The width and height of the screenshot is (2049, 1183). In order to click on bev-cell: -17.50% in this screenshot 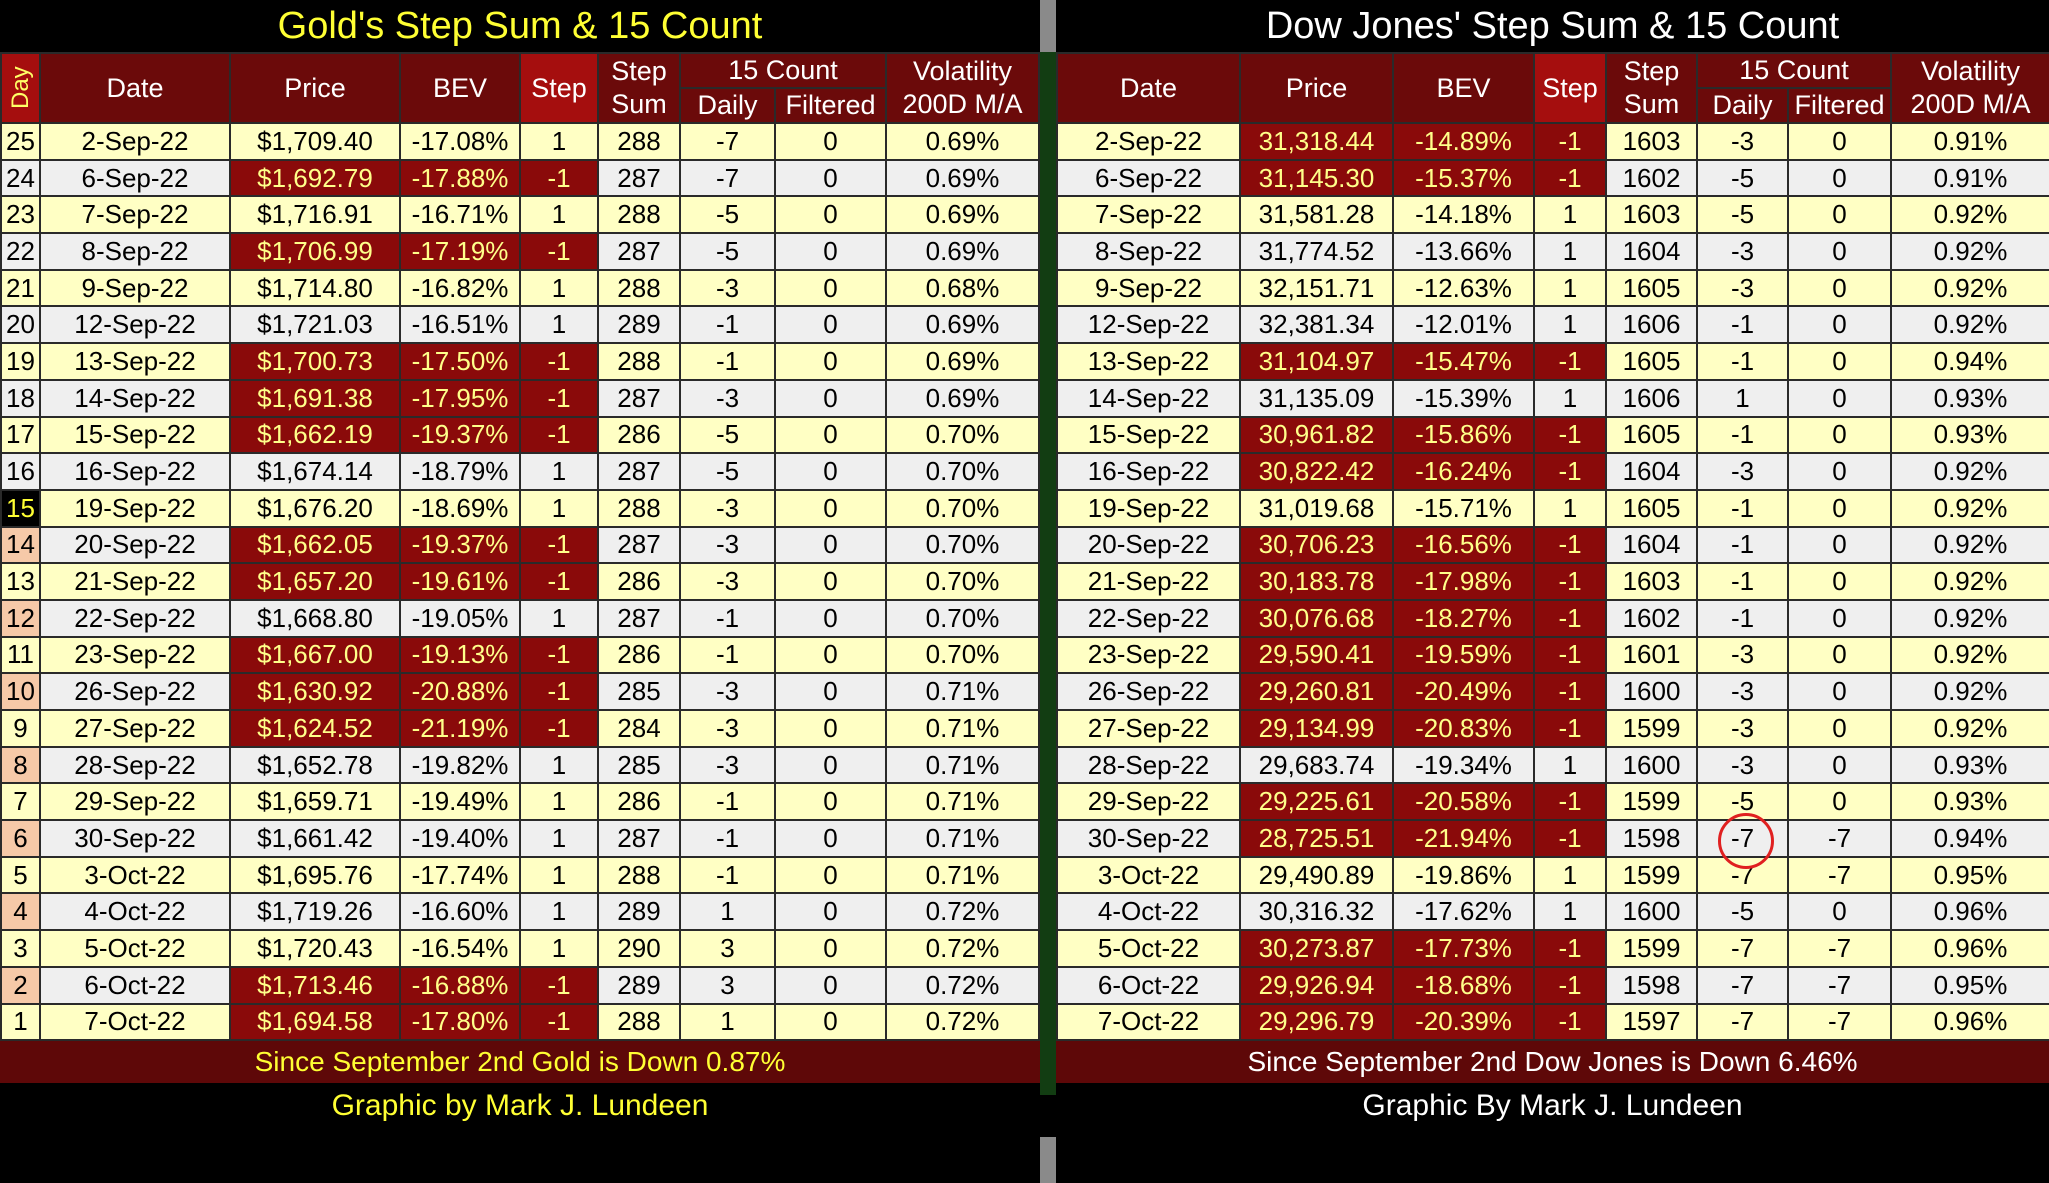, I will do `click(460, 361)`.